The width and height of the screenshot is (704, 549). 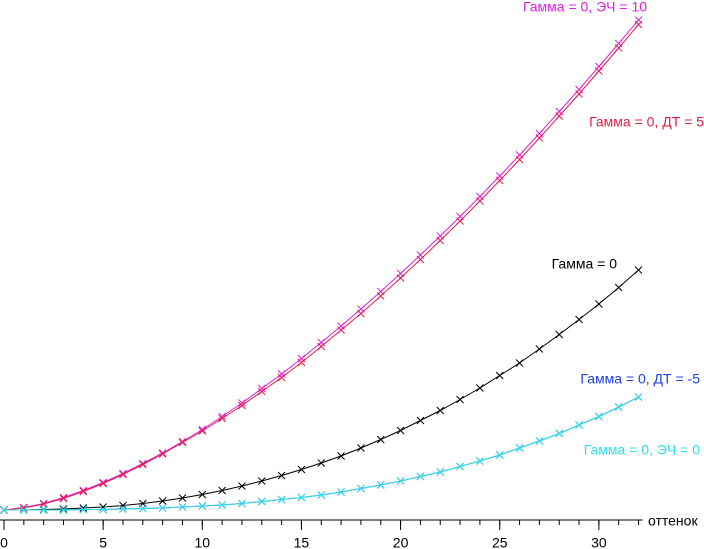 I want to click on series-label: Гамма = 0, ДТ = 5, so click(x=646, y=122).